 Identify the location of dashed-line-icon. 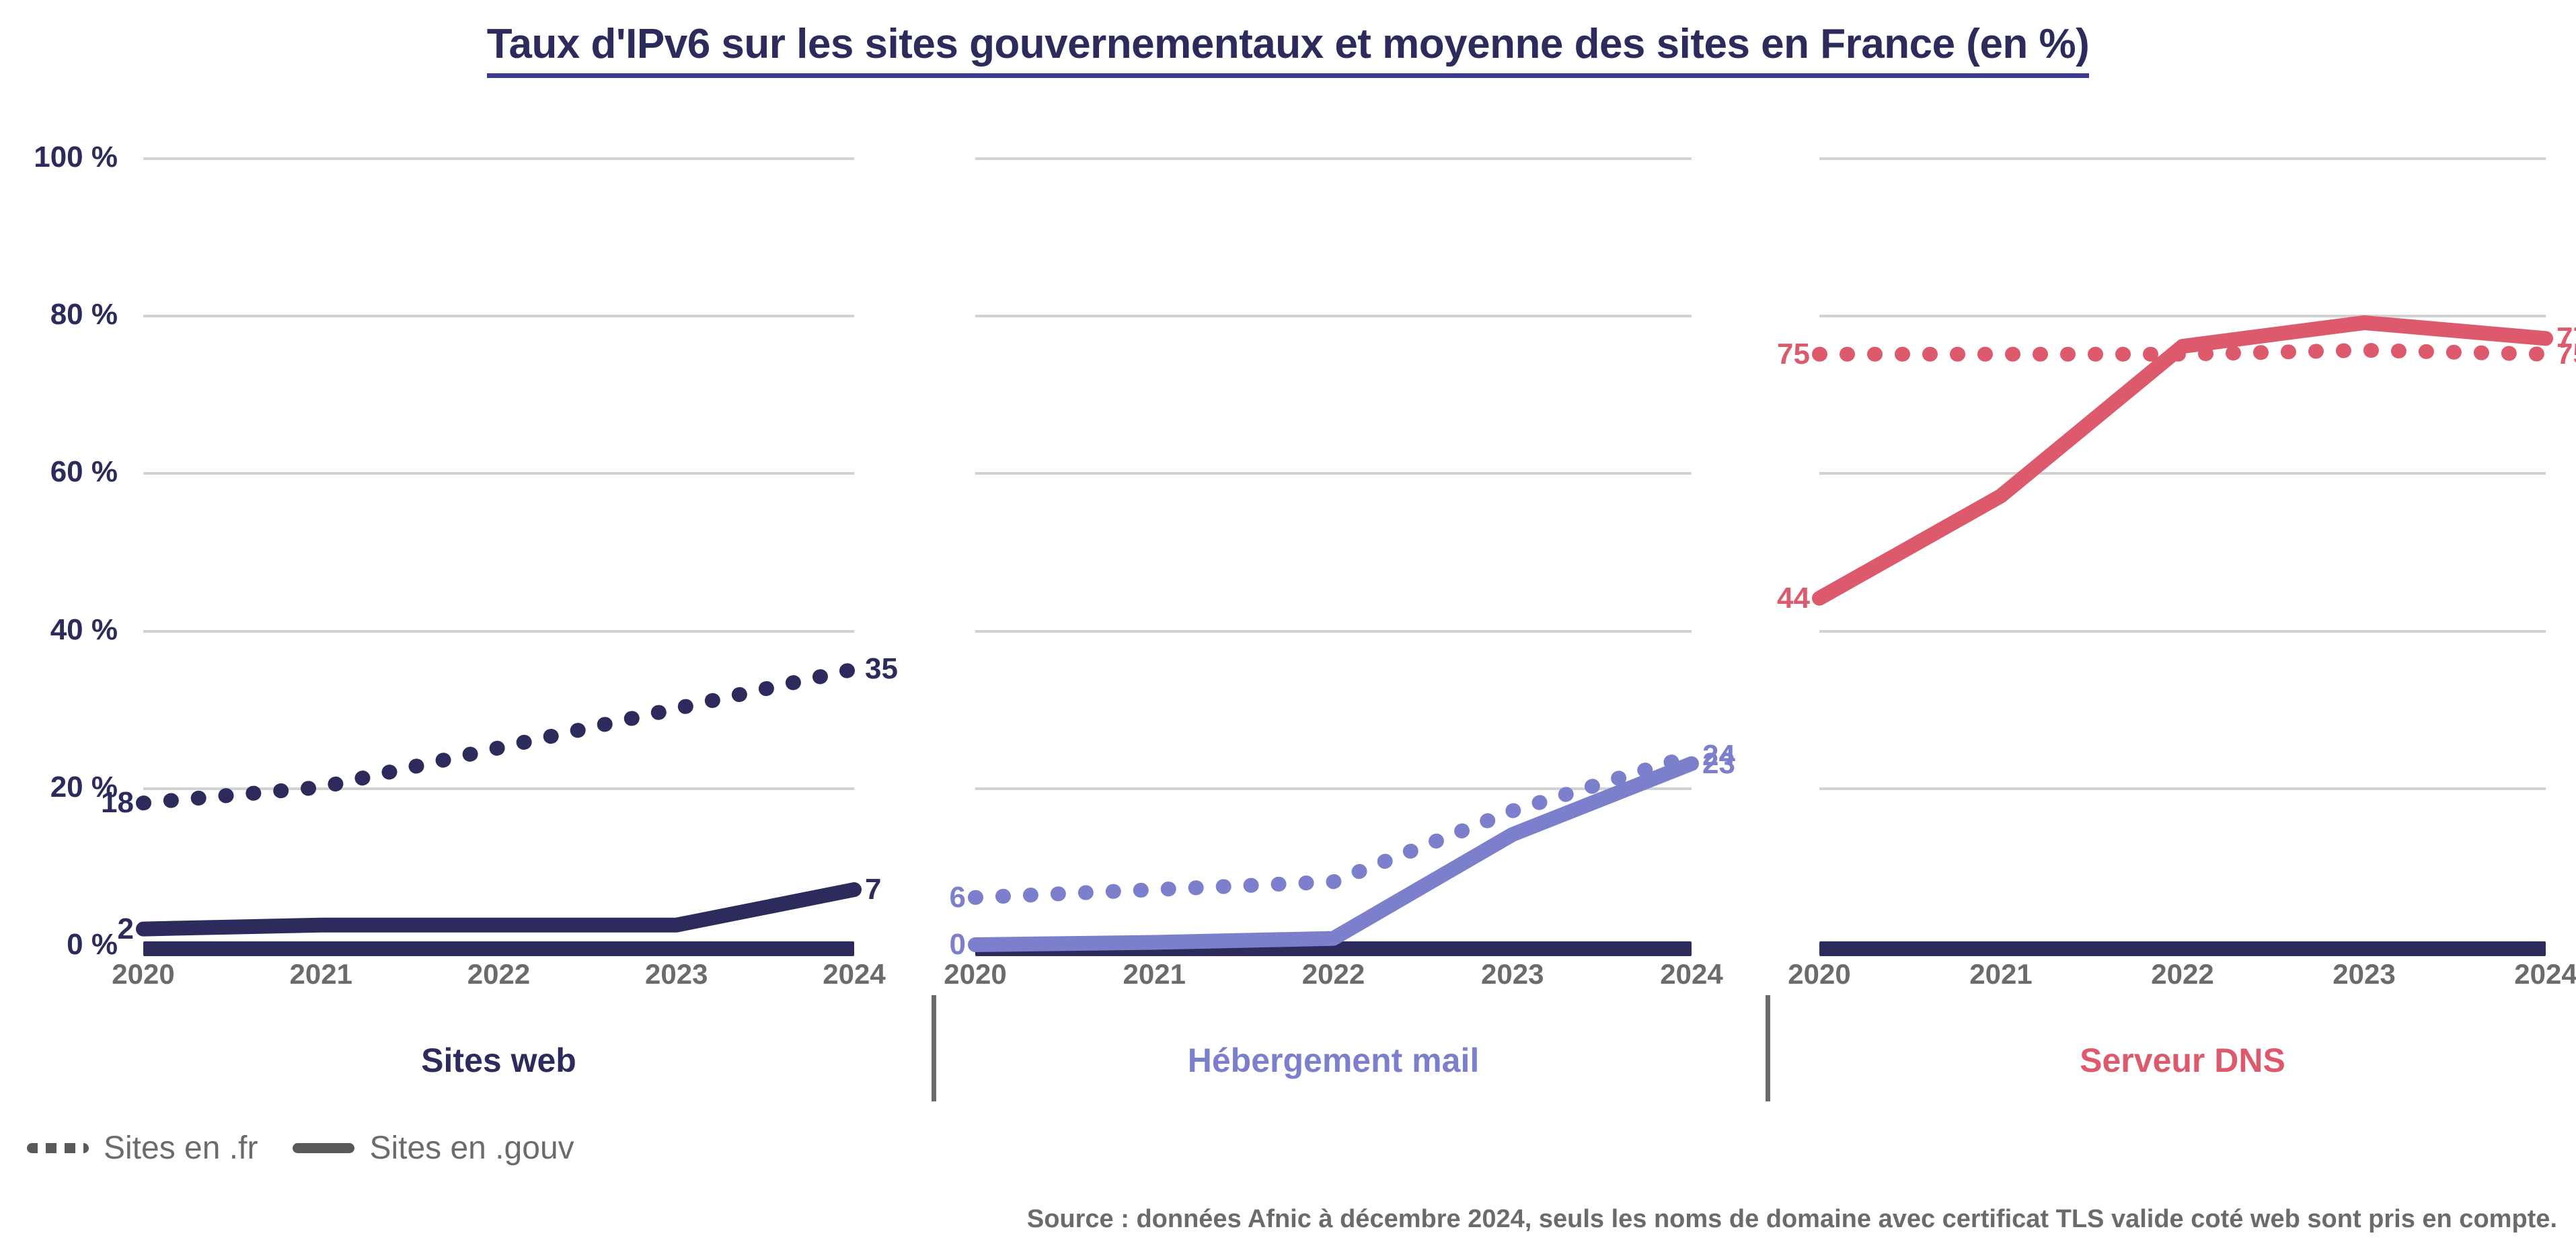
(58, 1148).